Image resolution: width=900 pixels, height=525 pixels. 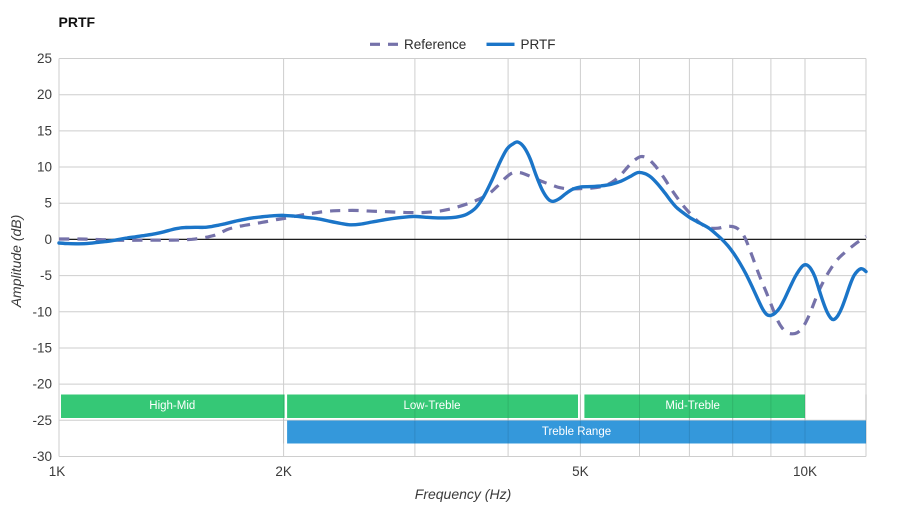 I want to click on svg-text: 0, so click(x=48, y=239).